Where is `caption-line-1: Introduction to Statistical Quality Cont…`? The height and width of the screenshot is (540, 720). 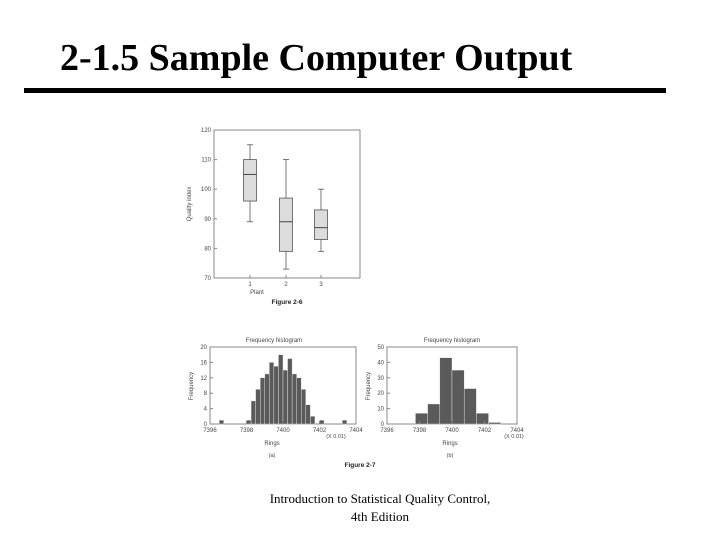 caption-line-1: Introduction to Statistical Quality Cont… is located at coordinates (380, 498).